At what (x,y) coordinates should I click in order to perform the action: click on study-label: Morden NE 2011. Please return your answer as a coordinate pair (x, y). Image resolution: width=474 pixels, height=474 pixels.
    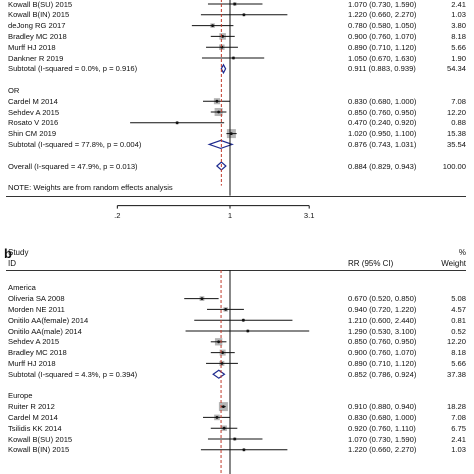
    Looking at the image, I should click on (36, 309).